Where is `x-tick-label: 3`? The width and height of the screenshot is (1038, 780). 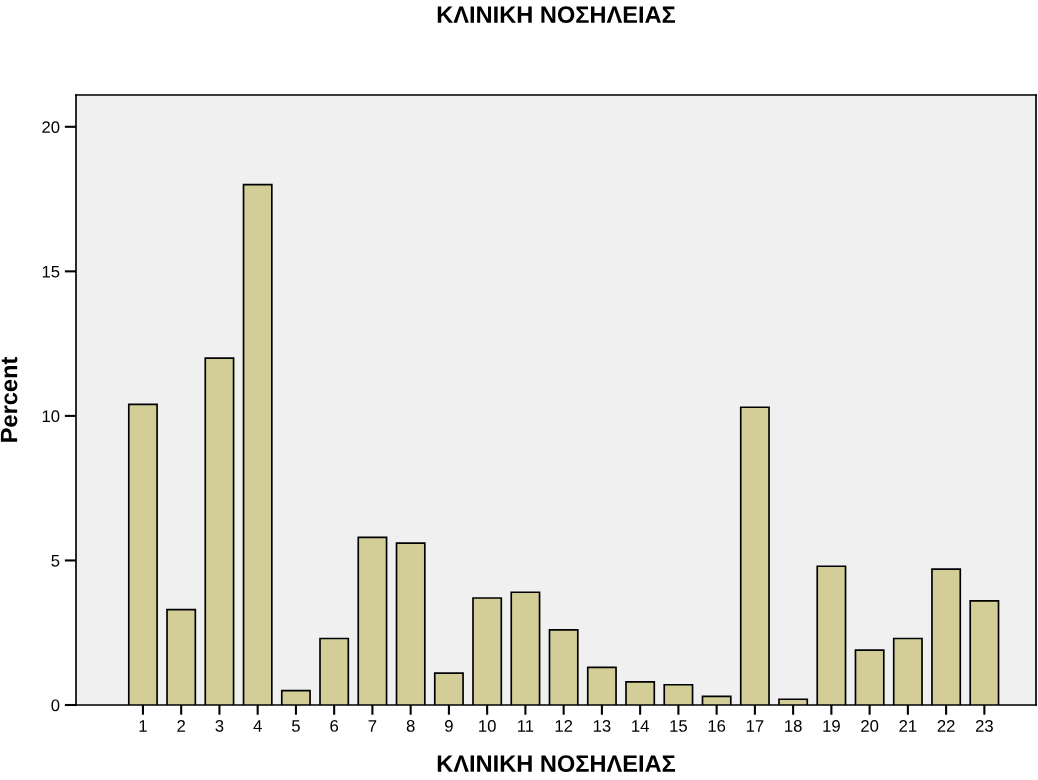
x-tick-label: 3 is located at coordinates (219, 726).